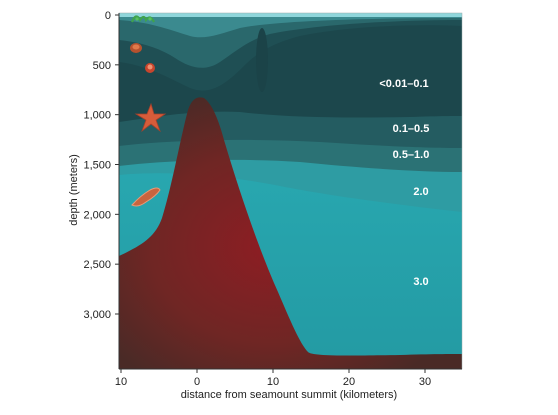 The image size is (558, 415). What do you see at coordinates (97, 315) in the screenshot?
I see `y-tick-label: 3,000` at bounding box center [97, 315].